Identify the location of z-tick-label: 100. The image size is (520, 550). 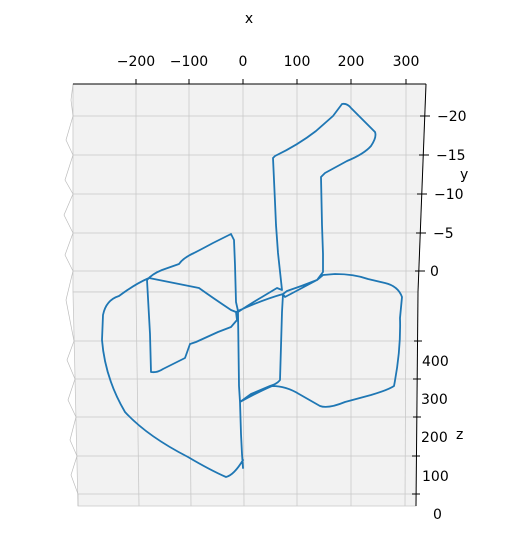
(435, 477).